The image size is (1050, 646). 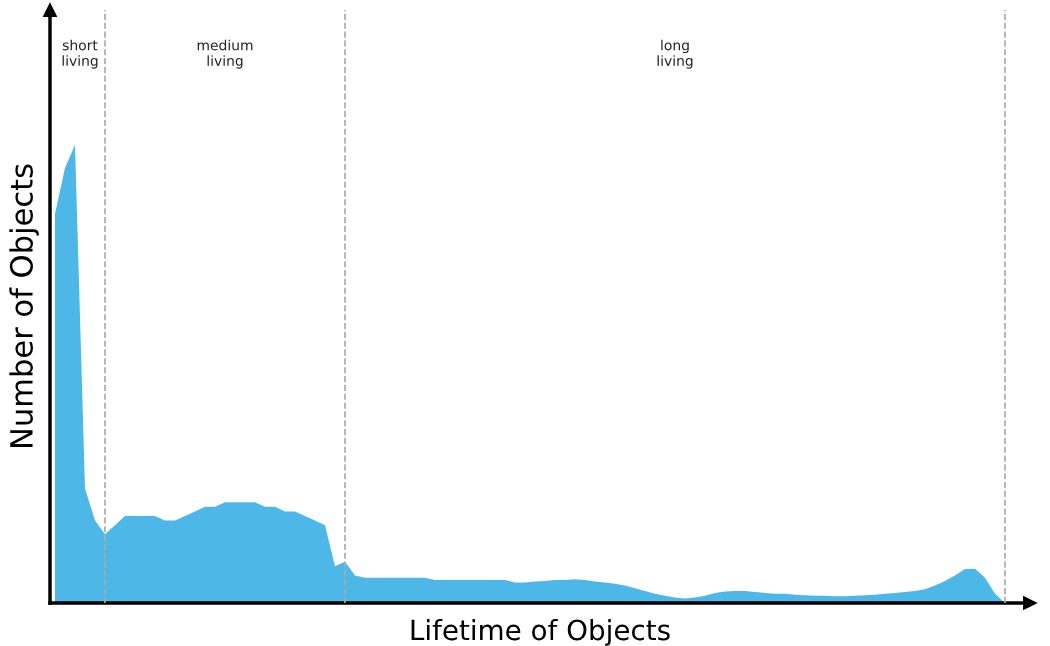 What do you see at coordinates (540, 632) in the screenshot?
I see `x-axis-title: Lifetime of Objects` at bounding box center [540, 632].